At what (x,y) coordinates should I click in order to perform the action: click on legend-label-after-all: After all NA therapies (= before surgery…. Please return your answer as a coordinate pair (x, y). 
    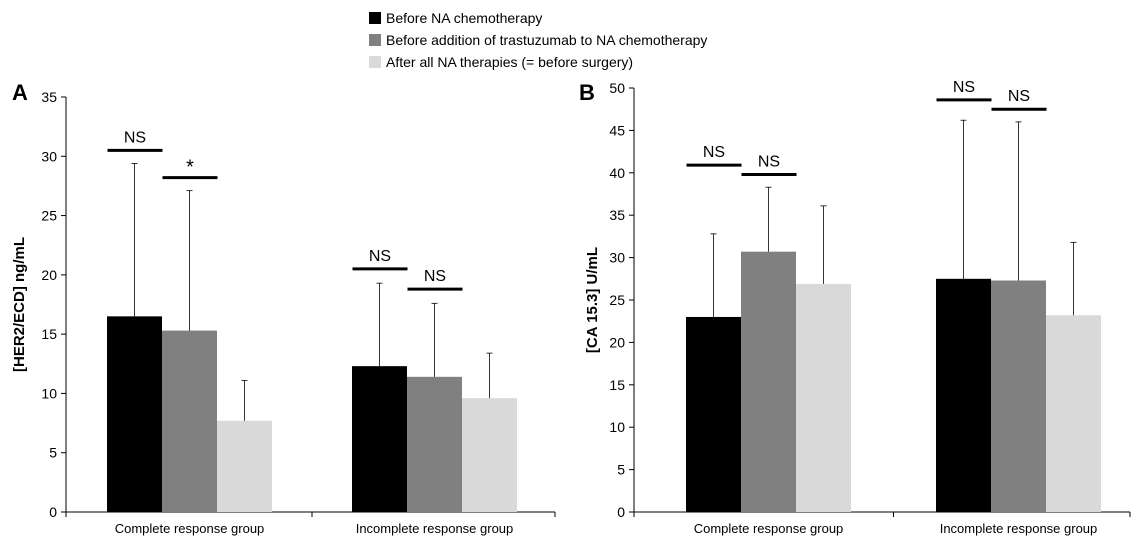
    Looking at the image, I should click on (509, 62).